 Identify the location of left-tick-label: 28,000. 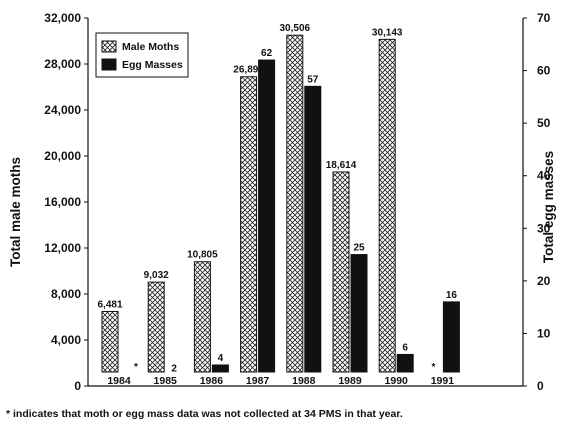
(62, 64).